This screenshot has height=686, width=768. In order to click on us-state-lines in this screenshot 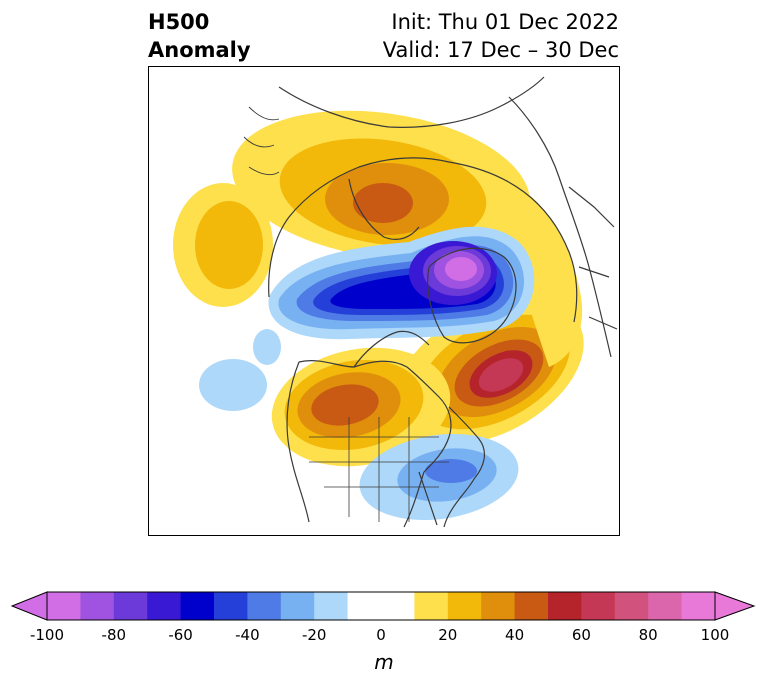, I will do `click(379, 469)`.